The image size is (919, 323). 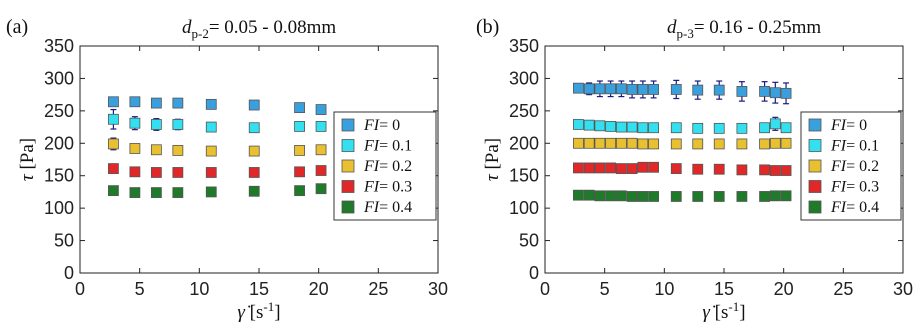 I want to click on y-tick-label: 150, so click(x=524, y=176).